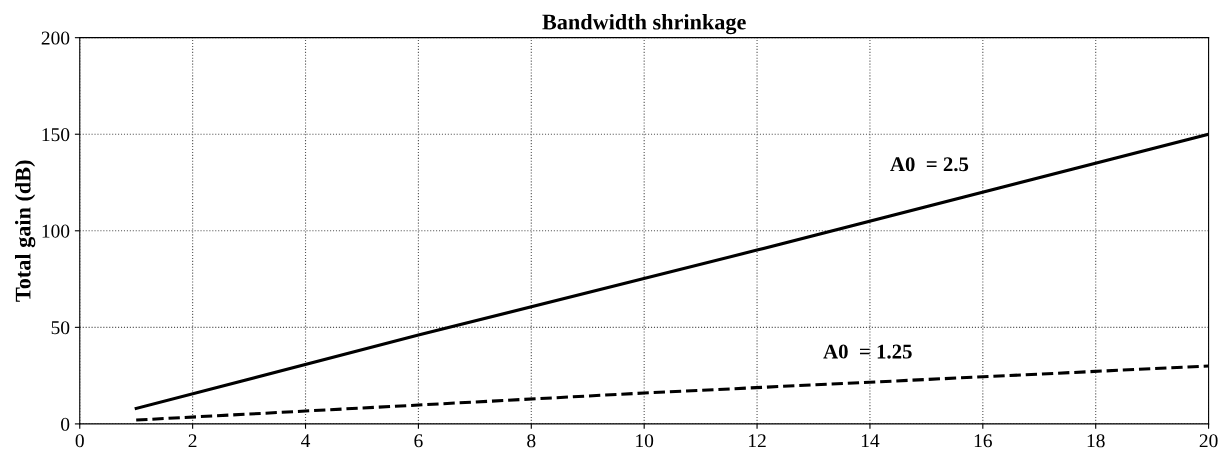  I want to click on x-tick-label: 6, so click(418, 441).